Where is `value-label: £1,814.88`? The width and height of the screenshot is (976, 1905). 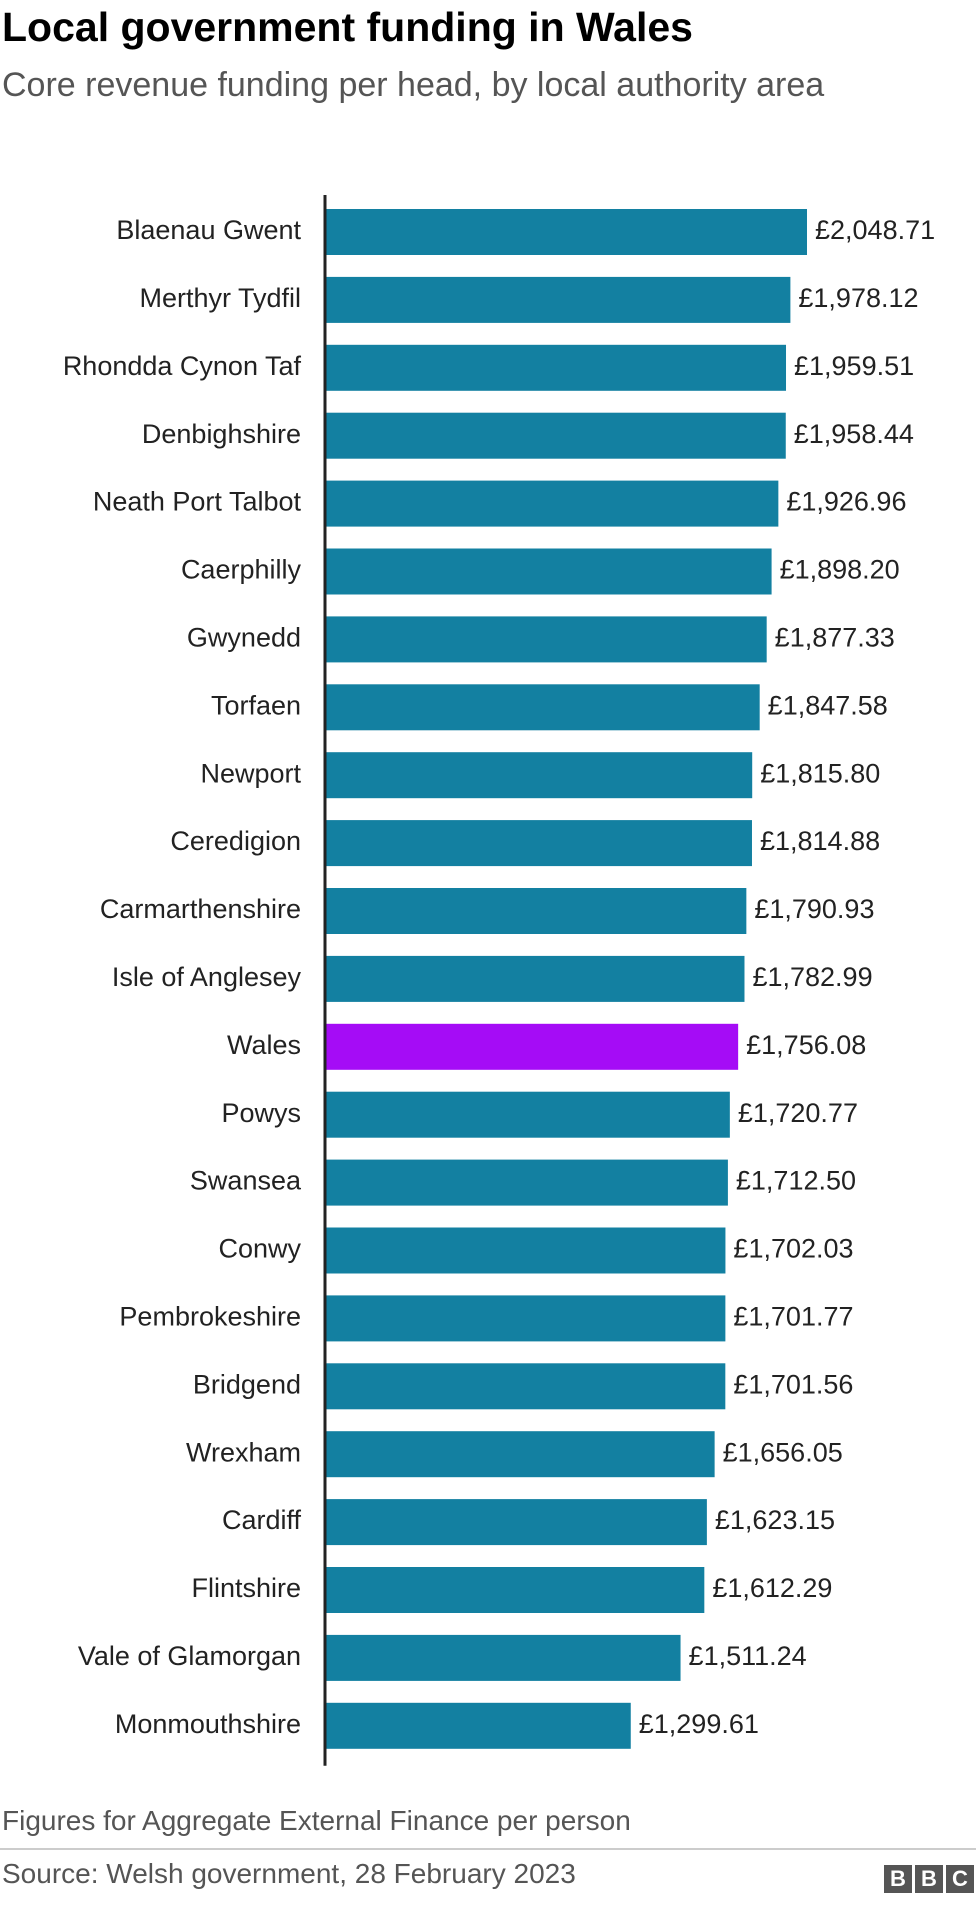 value-label: £1,814.88 is located at coordinates (820, 841).